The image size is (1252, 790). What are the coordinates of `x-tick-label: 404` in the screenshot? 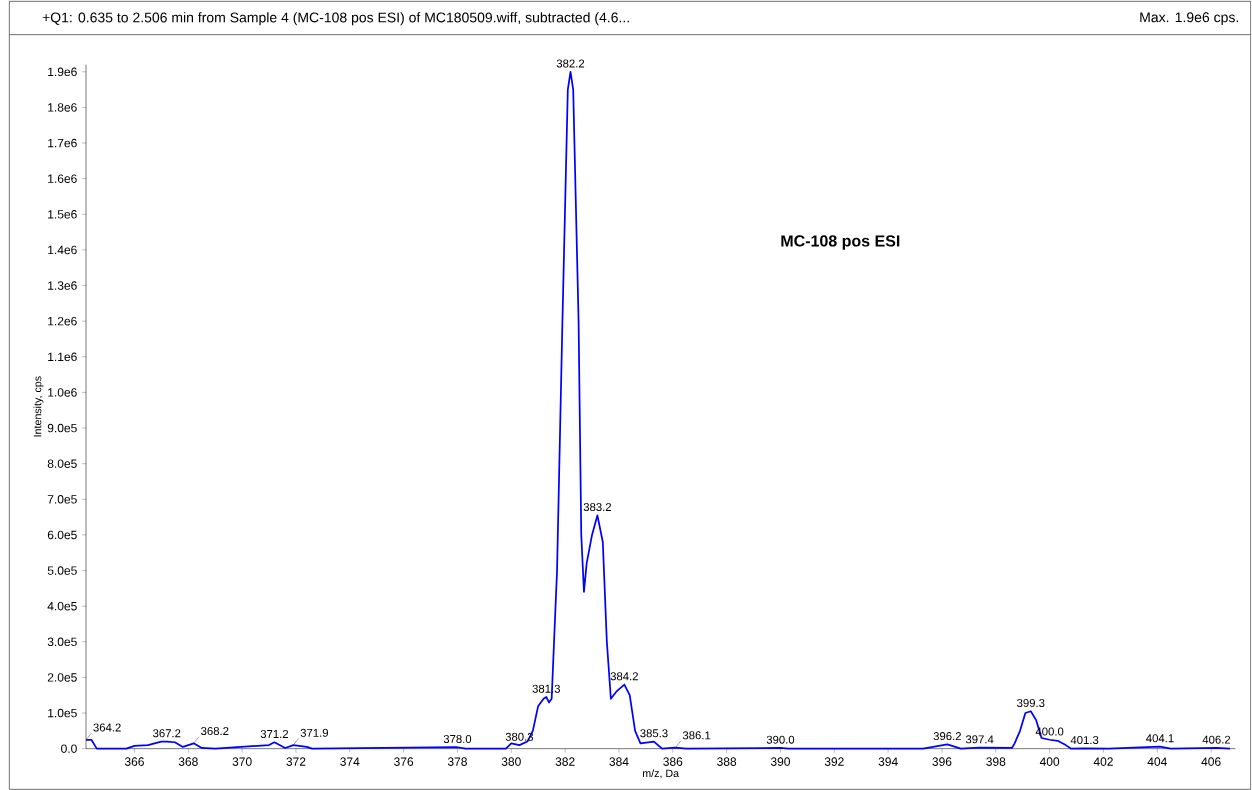 It's located at (1157, 761).